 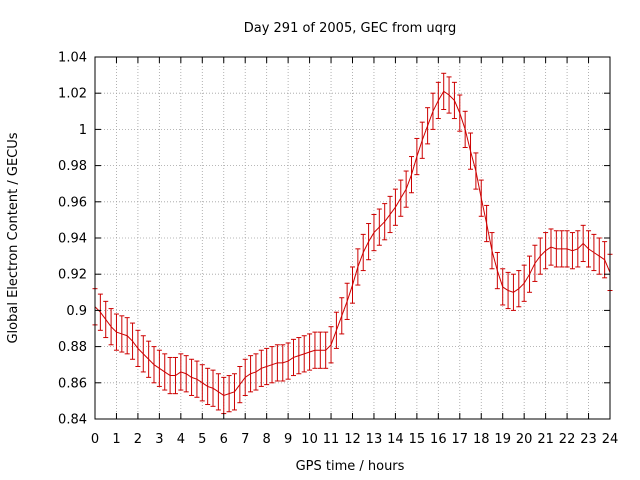 I want to click on y-tick-label: 0.94, so click(x=72, y=239).